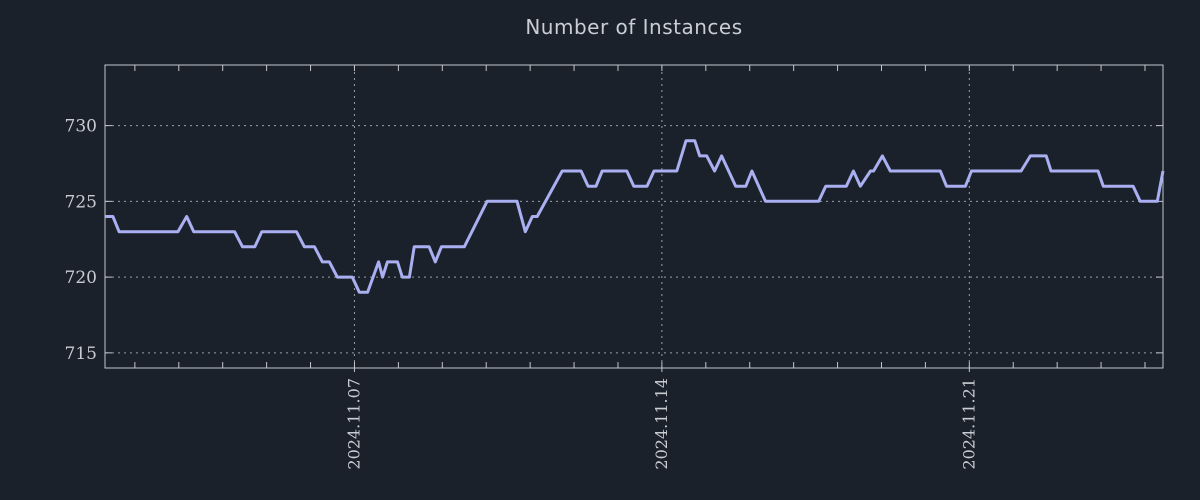 The height and width of the screenshot is (500, 1200). I want to click on y-tick-label: 725, so click(81, 202).